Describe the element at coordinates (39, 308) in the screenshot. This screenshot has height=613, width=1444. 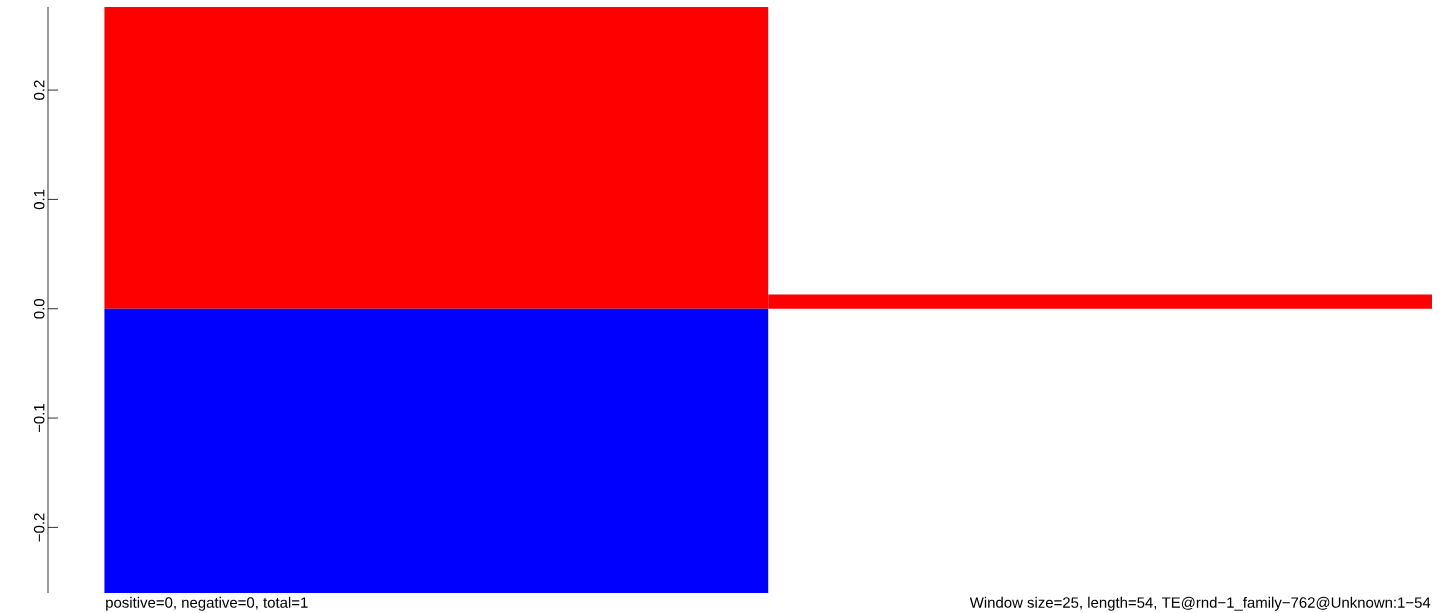
I see `y-tick-label: 0.0` at that location.